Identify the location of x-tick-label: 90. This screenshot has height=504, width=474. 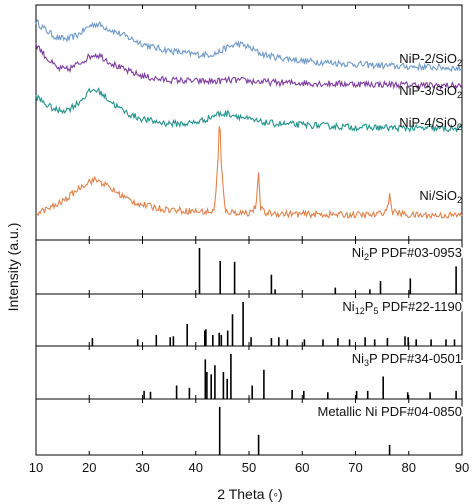
(462, 467).